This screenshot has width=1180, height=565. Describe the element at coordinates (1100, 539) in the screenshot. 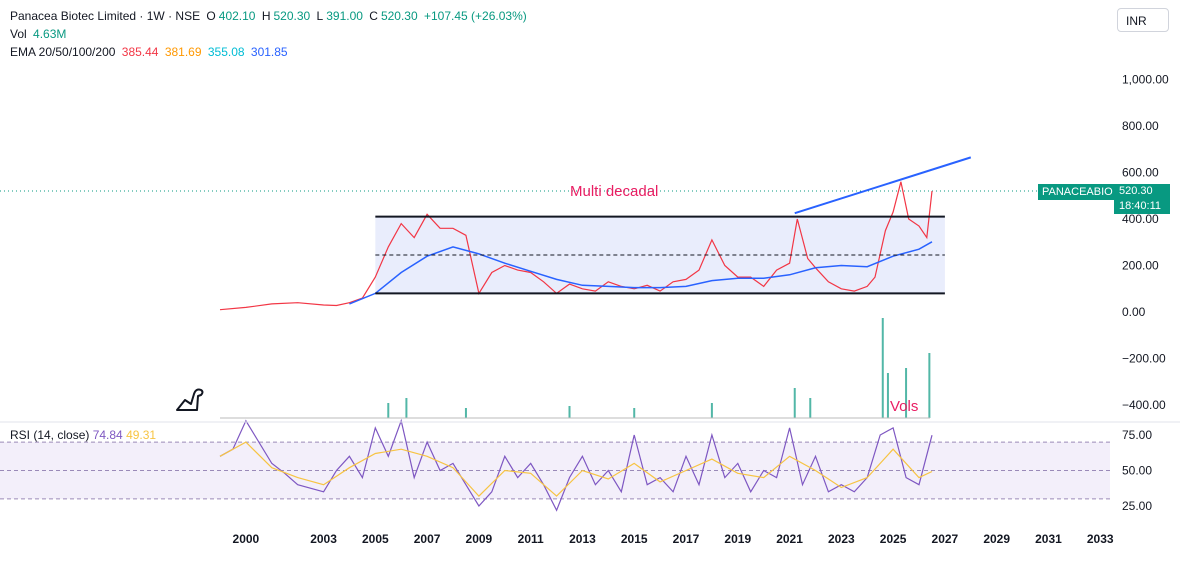

I see `time-axis-tick: 2033` at that location.